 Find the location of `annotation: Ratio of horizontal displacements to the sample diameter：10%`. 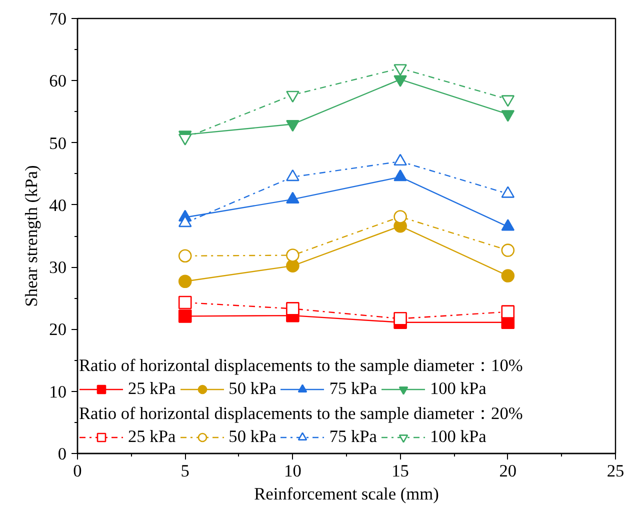

annotation: Ratio of horizontal displacements to the sample diameter：10% is located at coordinates (301, 366).